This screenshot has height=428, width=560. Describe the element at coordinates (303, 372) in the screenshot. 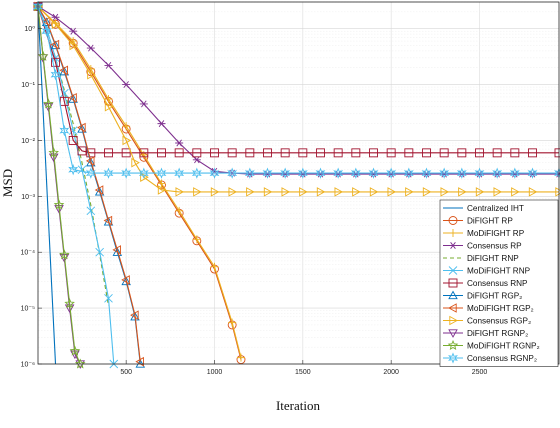

I see `x-tick-label: 1500` at that location.